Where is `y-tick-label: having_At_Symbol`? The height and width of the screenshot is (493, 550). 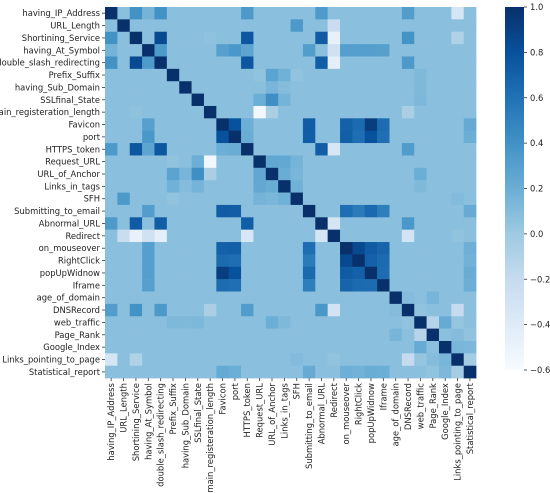 y-tick-label: having_At_Symbol is located at coordinates (61, 50).